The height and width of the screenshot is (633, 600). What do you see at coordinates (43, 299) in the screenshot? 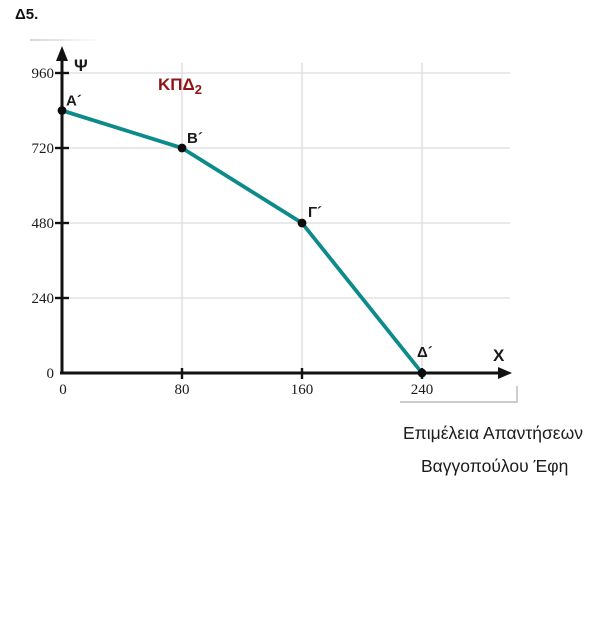
I see `y-tick-label: 240` at bounding box center [43, 299].